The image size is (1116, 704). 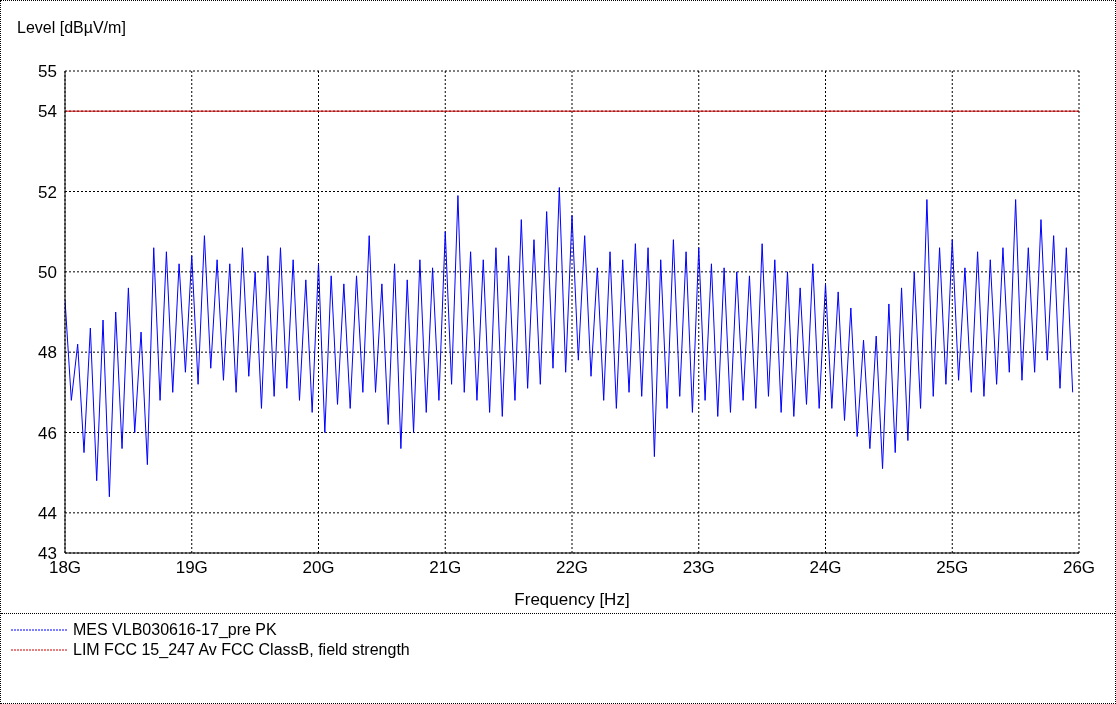 What do you see at coordinates (47, 72) in the screenshot?
I see `y-tick-label: 55` at bounding box center [47, 72].